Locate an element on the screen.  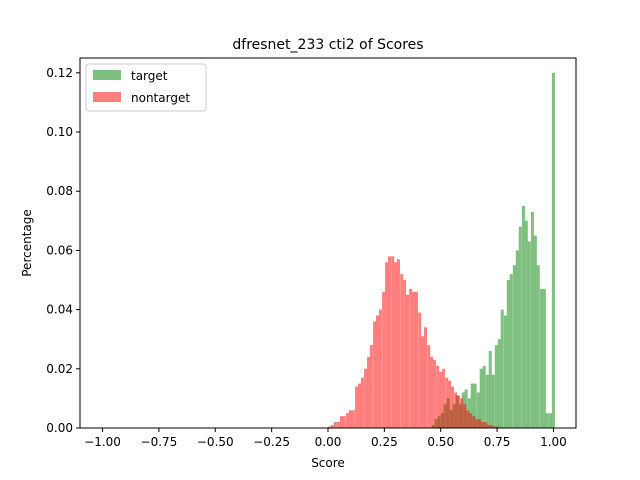
x-tick-label: −0.75 is located at coordinates (159, 442).